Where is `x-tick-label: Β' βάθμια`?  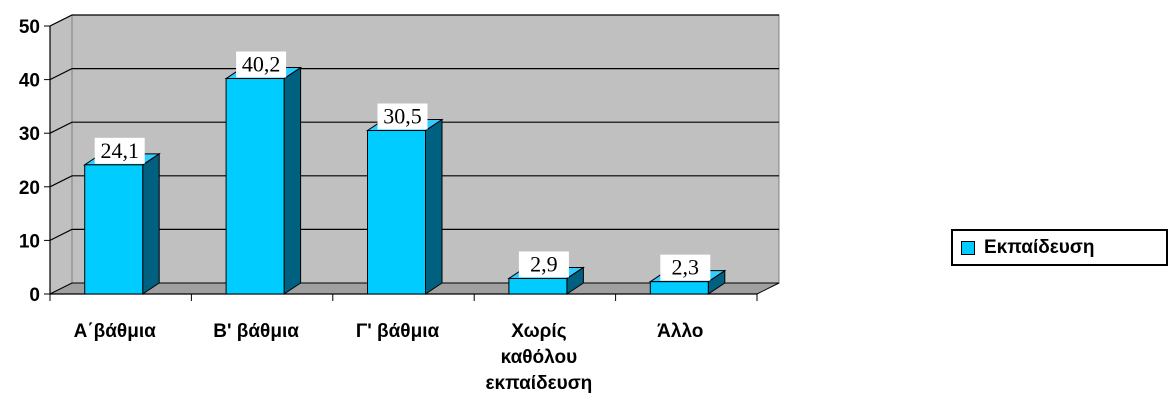
x-tick-label: Β' βάθμια is located at coordinates (256, 331).